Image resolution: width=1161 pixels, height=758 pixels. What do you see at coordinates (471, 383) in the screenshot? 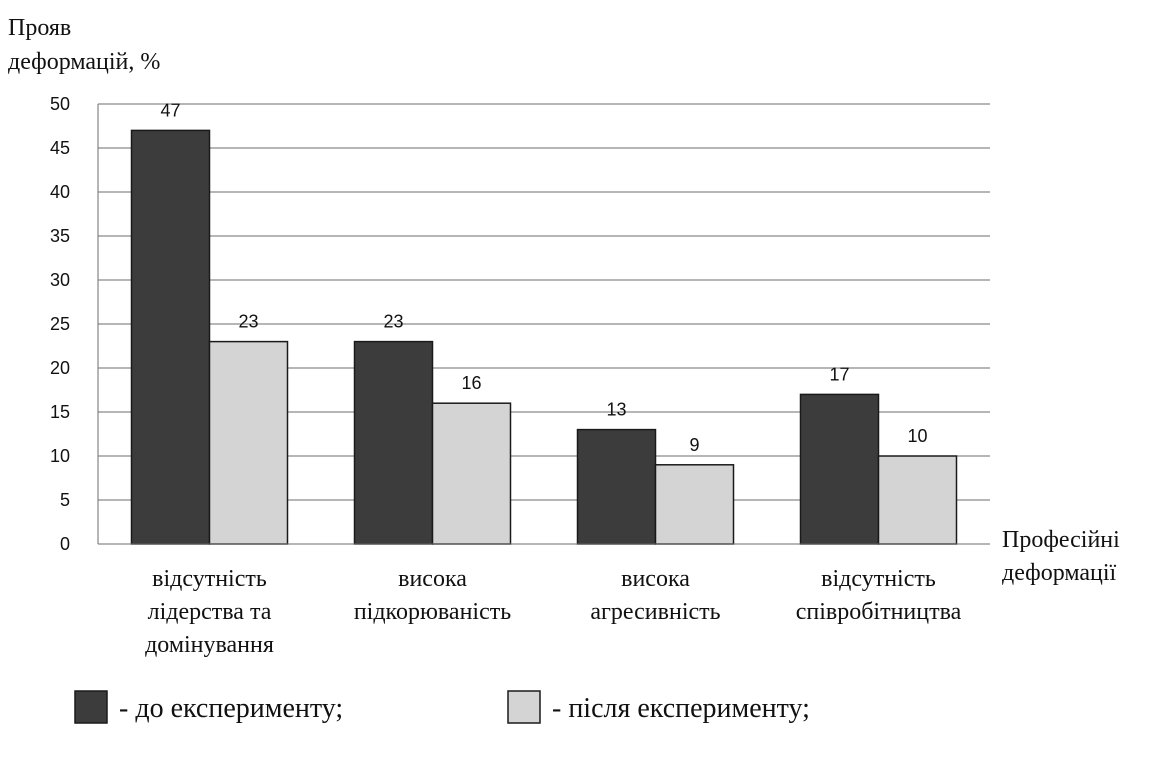
I see `data-label: 16` at bounding box center [471, 383].